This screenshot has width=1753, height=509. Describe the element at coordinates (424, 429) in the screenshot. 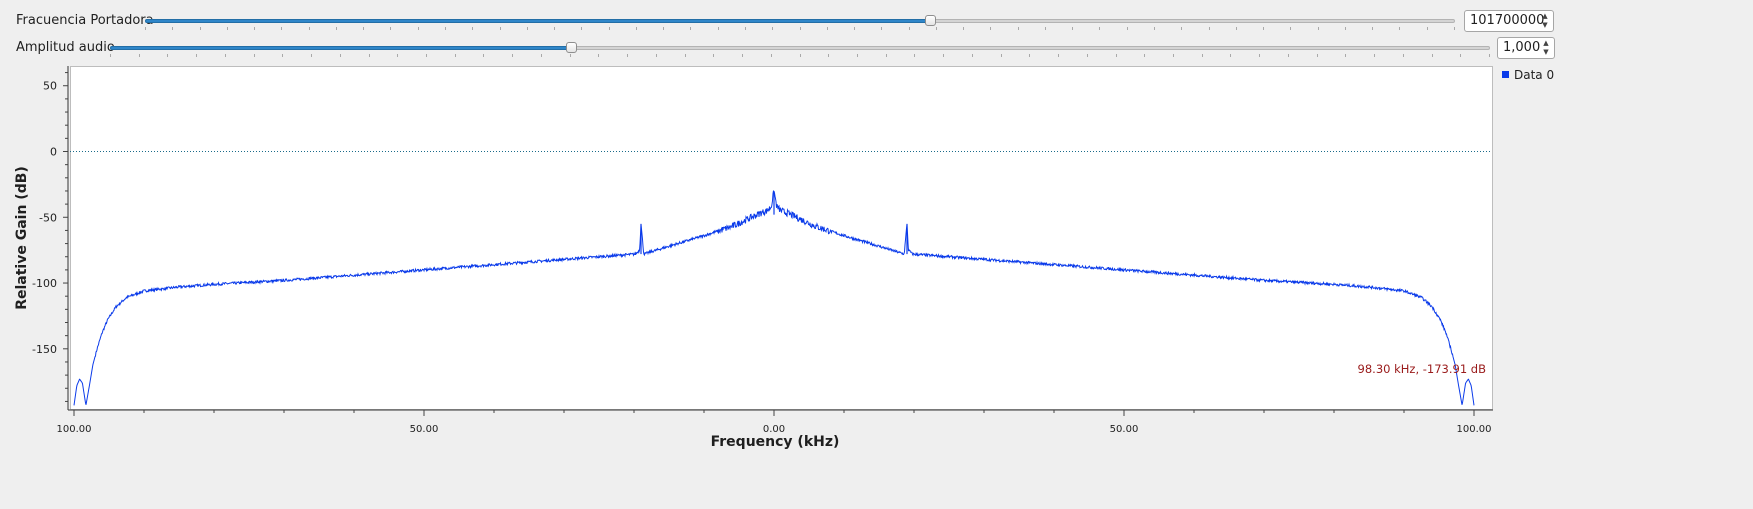

I see `x-tick-label: 50.00` at that location.